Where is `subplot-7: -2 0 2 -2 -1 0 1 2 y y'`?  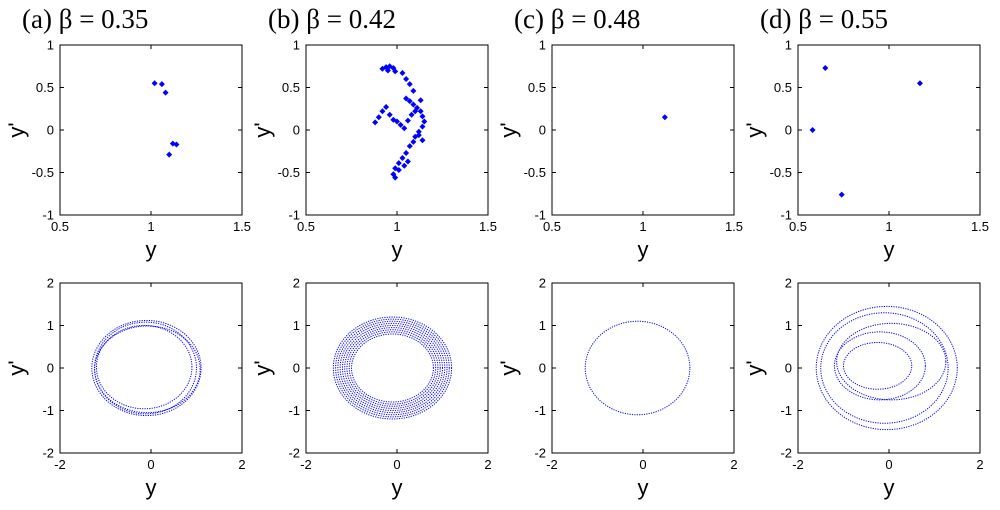 subplot-7: -2 0 2 -2 -1 0 1 2 y y' is located at coordinates (617, 388).